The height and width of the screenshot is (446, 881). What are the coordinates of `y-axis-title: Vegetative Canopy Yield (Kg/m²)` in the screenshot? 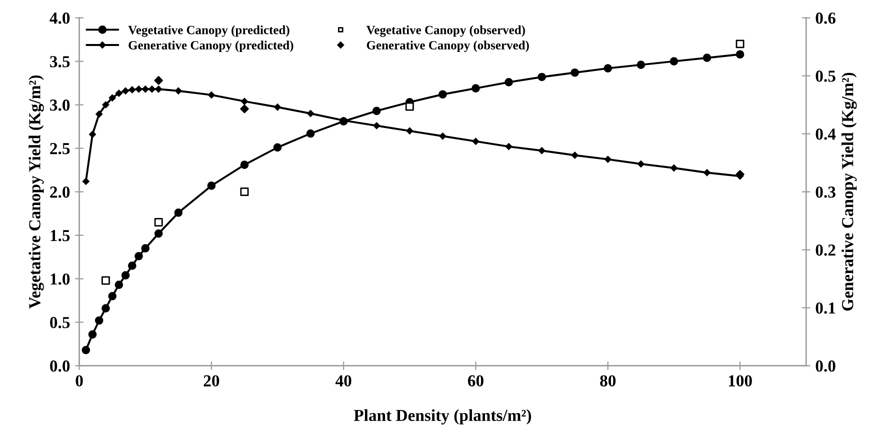 It's located at (36, 192).